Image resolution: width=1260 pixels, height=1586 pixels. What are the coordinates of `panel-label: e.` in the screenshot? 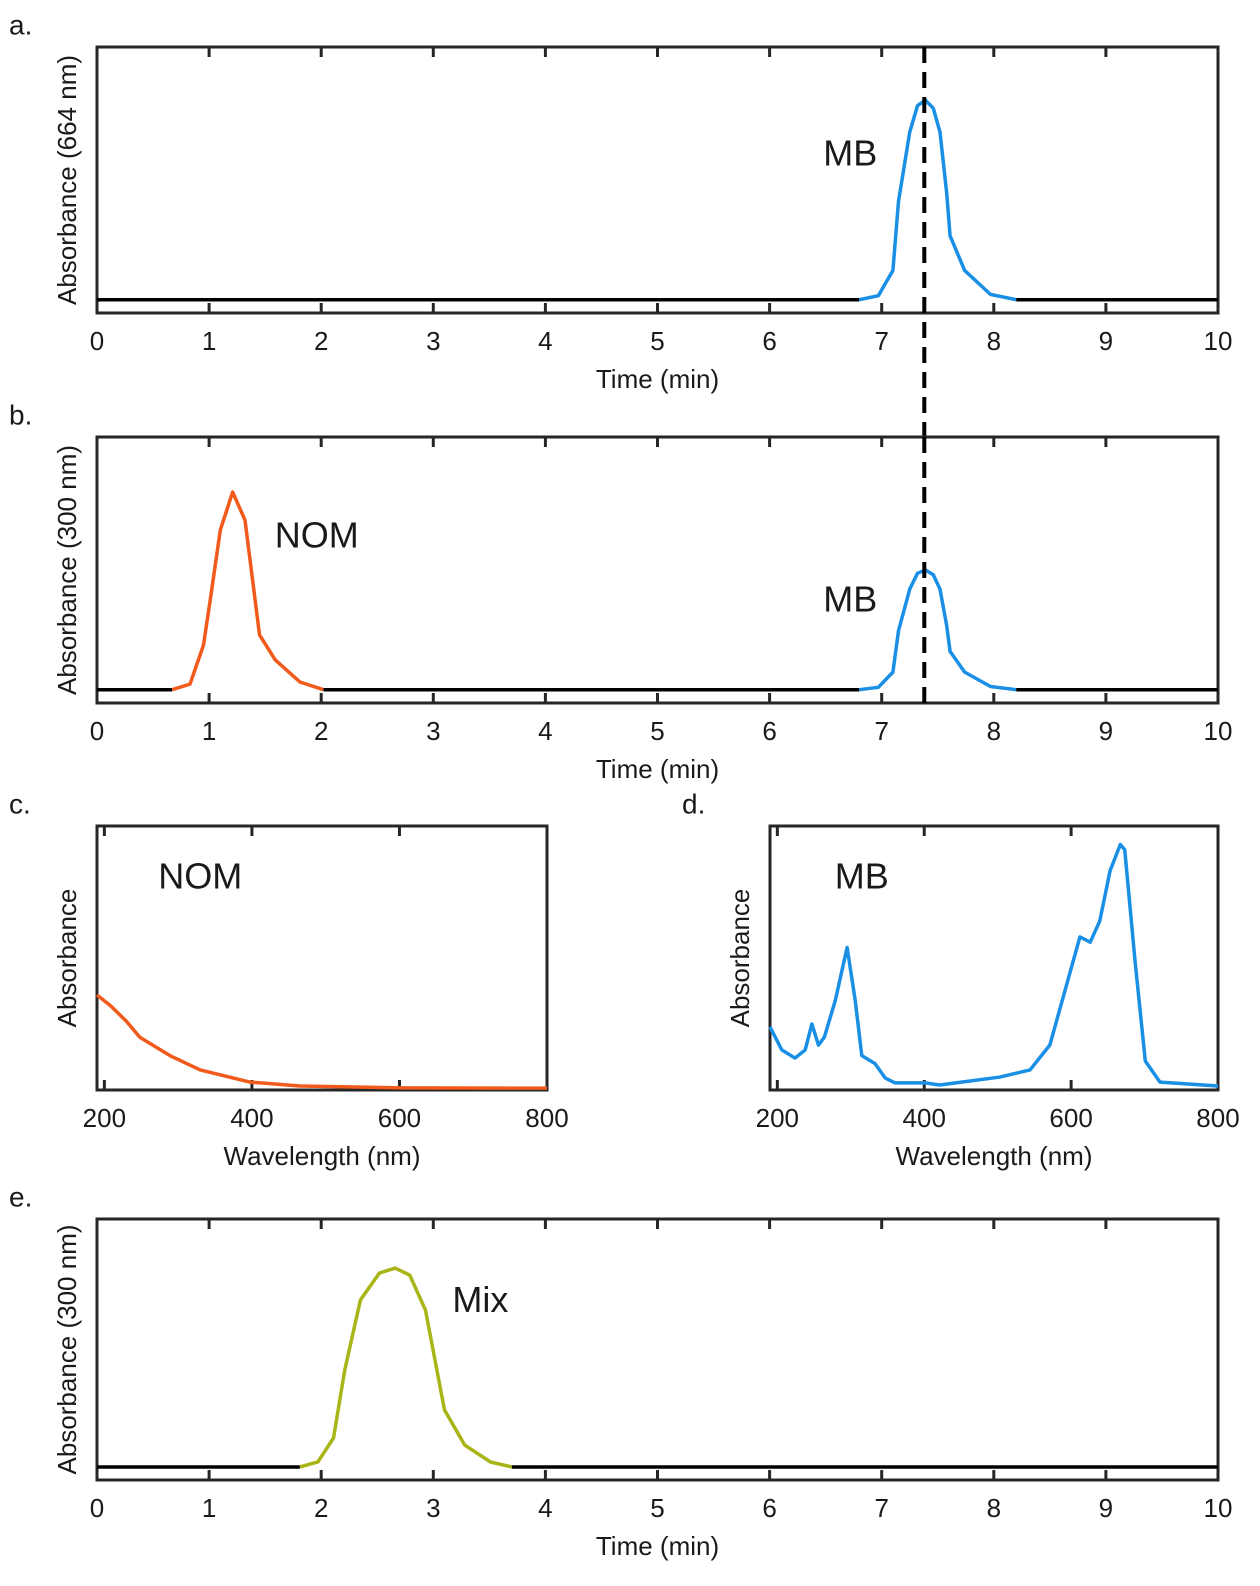 It's located at (20, 1196).